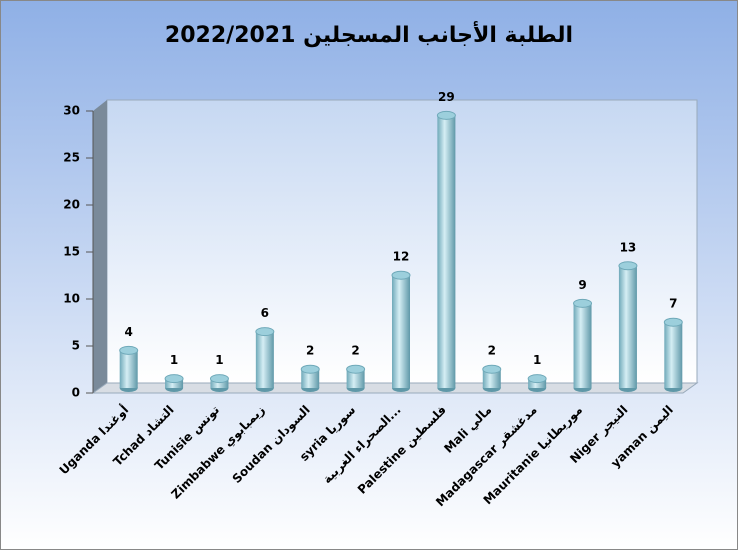 This screenshot has height=550, width=738. Describe the element at coordinates (76, 393) in the screenshot. I see `y-tick-label: 0` at that location.